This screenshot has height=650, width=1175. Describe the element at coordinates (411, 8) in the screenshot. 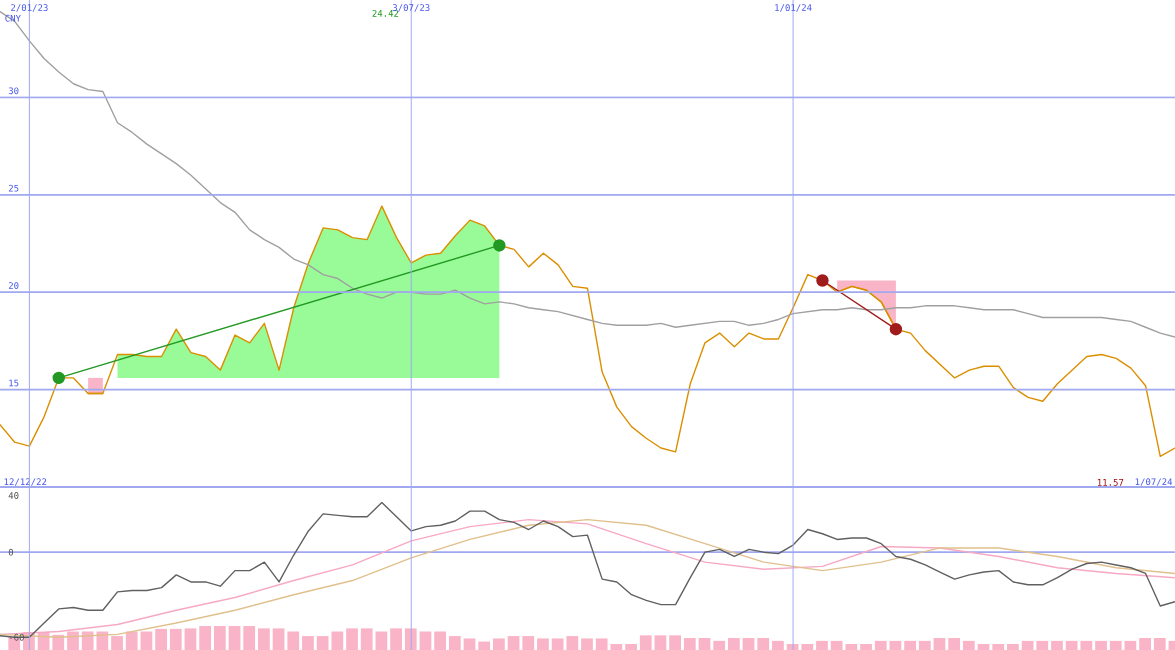

I see `x-tick-label: 3/07/23` at that location.